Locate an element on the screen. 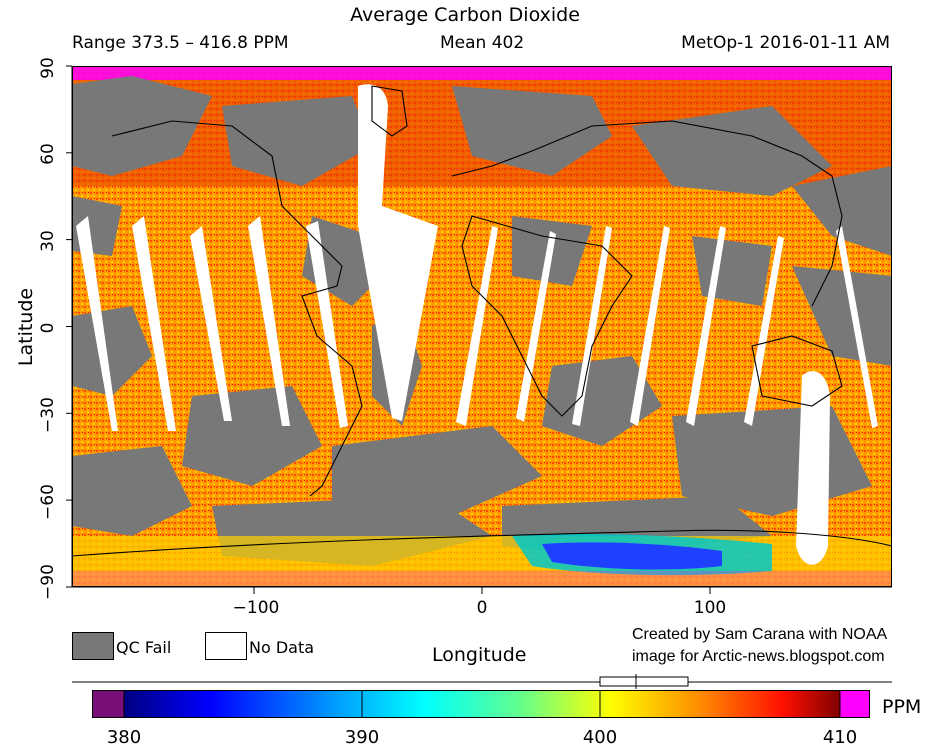  y-tick-label: −30 is located at coordinates (48, 415).